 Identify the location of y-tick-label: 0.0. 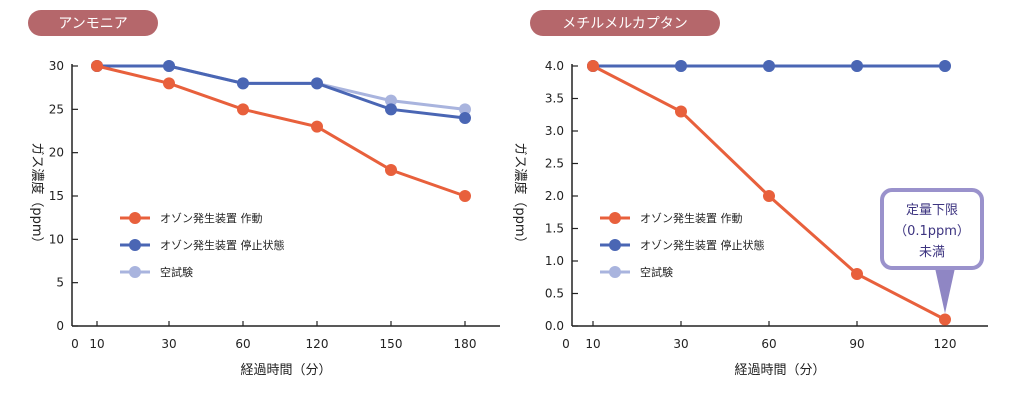
(554, 326).